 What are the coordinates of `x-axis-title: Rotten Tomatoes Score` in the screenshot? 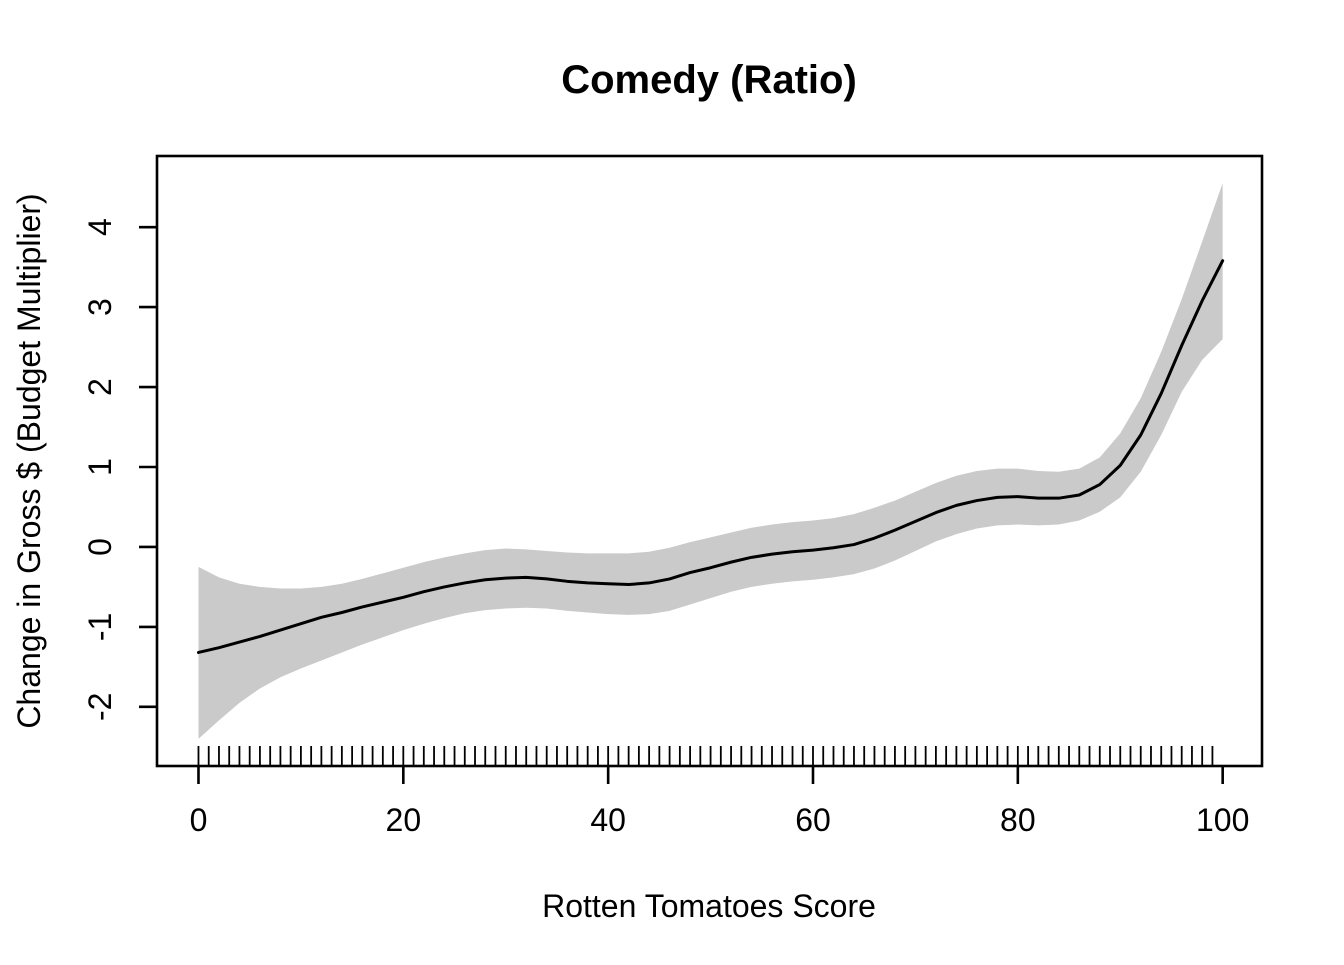 It's located at (709, 906).